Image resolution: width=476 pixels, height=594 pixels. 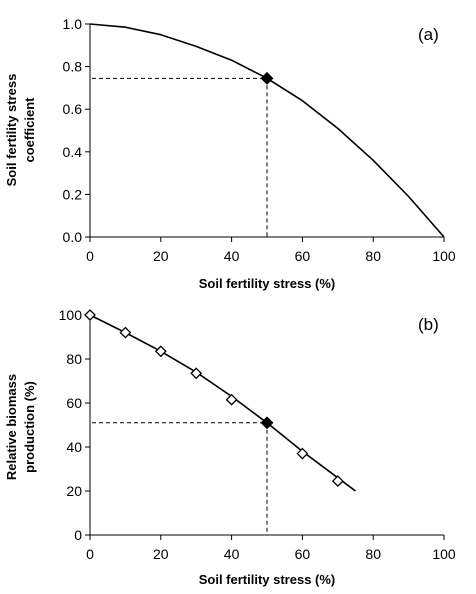 What do you see at coordinates (11, 427) in the screenshot?
I see `y-axis-label: Relative biomass` at bounding box center [11, 427].